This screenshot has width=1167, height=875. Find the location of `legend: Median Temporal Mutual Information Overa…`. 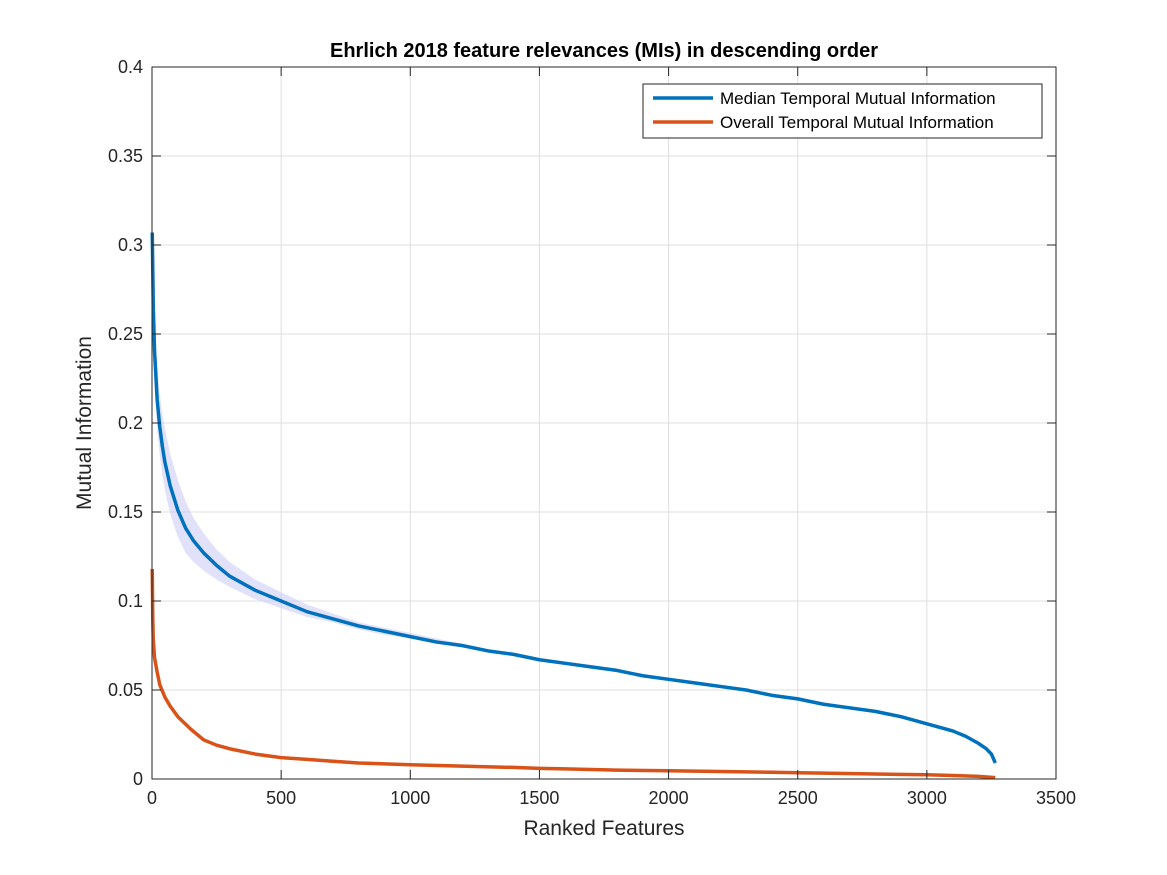

legend: Median Temporal Mutual Information Overa… is located at coordinates (842, 111).